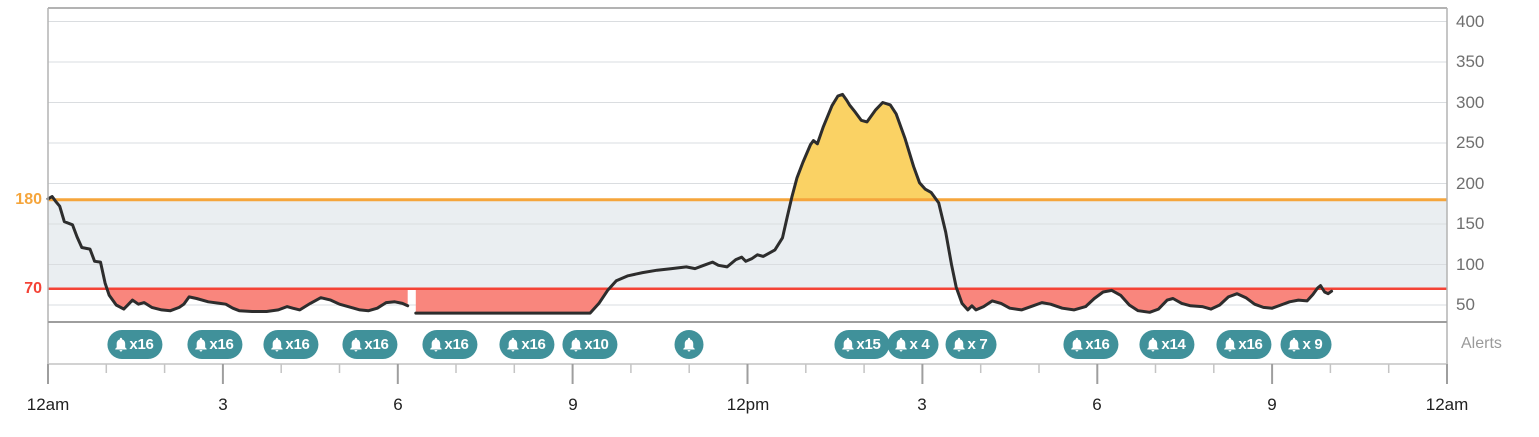 Image resolution: width=1539 pixels, height=437 pixels. I want to click on alert-count-label: x 9, so click(1312, 344).